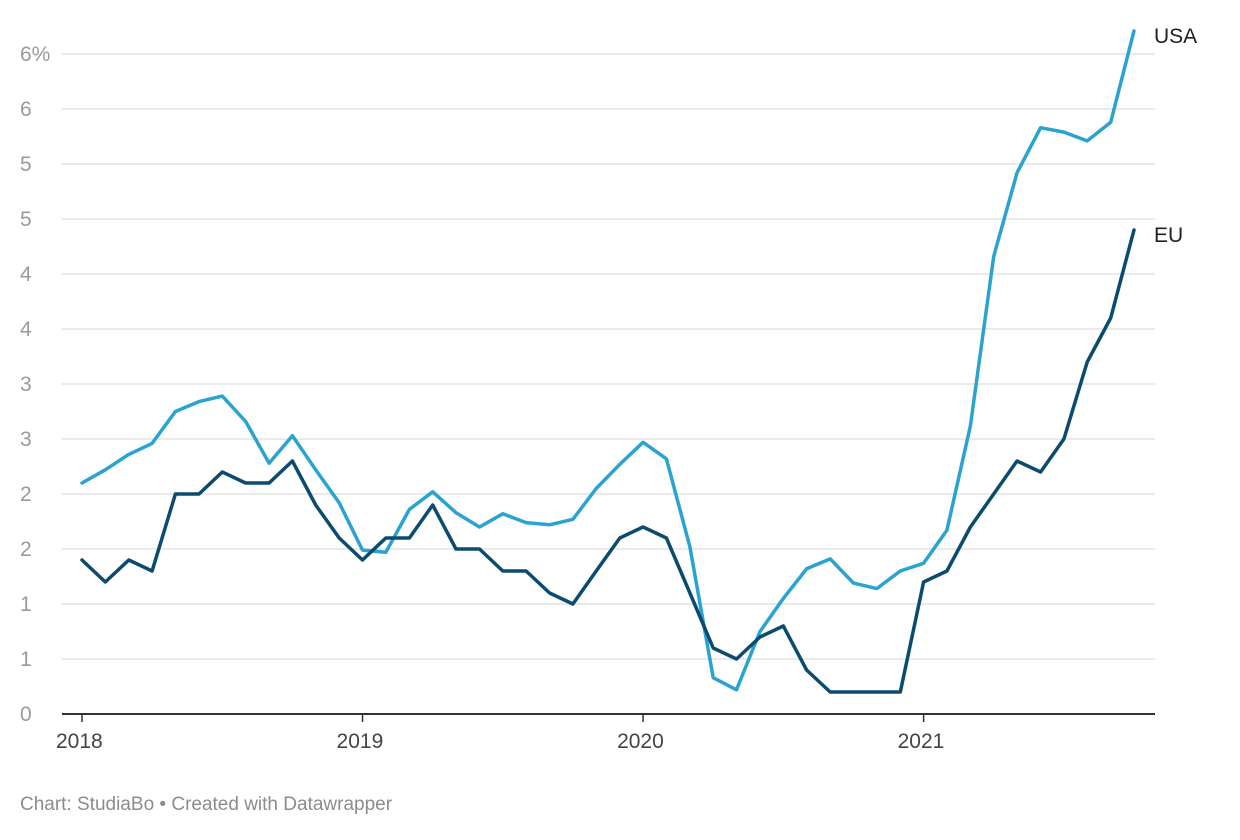 The height and width of the screenshot is (840, 1240). Describe the element at coordinates (26, 714) in the screenshot. I see `y-tick-label: 0` at that location.